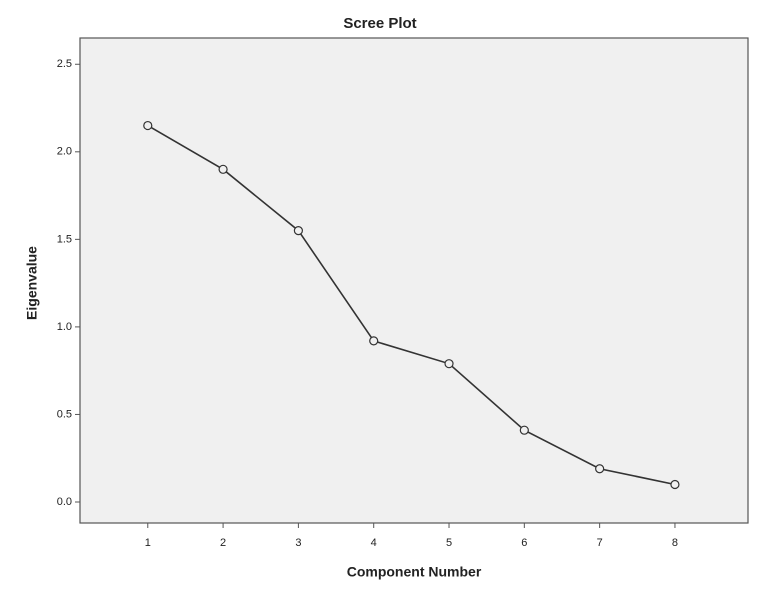 Image resolution: width=768 pixels, height=599 pixels. Describe the element at coordinates (64, 414) in the screenshot. I see `y-tick-label: 0.5` at that location.